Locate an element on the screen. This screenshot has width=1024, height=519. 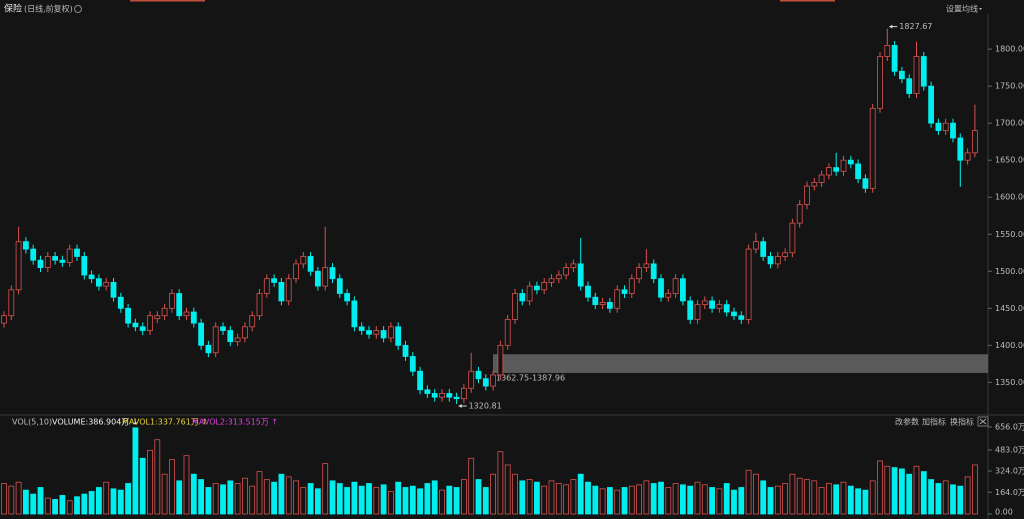
tab-highlight is located at coordinates (167, 1).